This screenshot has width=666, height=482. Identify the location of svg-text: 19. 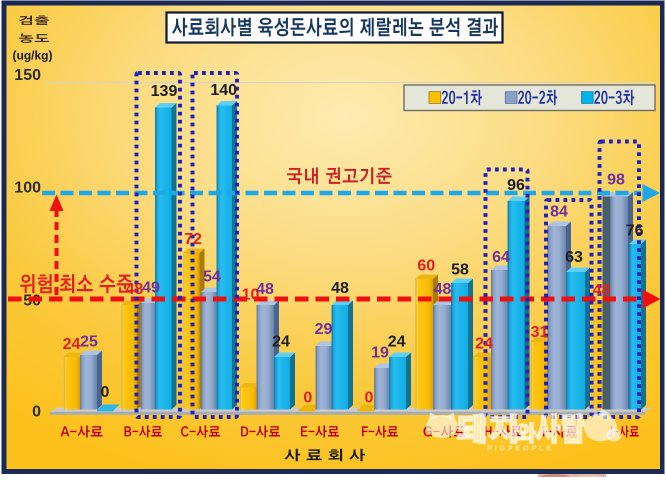
(380, 353).